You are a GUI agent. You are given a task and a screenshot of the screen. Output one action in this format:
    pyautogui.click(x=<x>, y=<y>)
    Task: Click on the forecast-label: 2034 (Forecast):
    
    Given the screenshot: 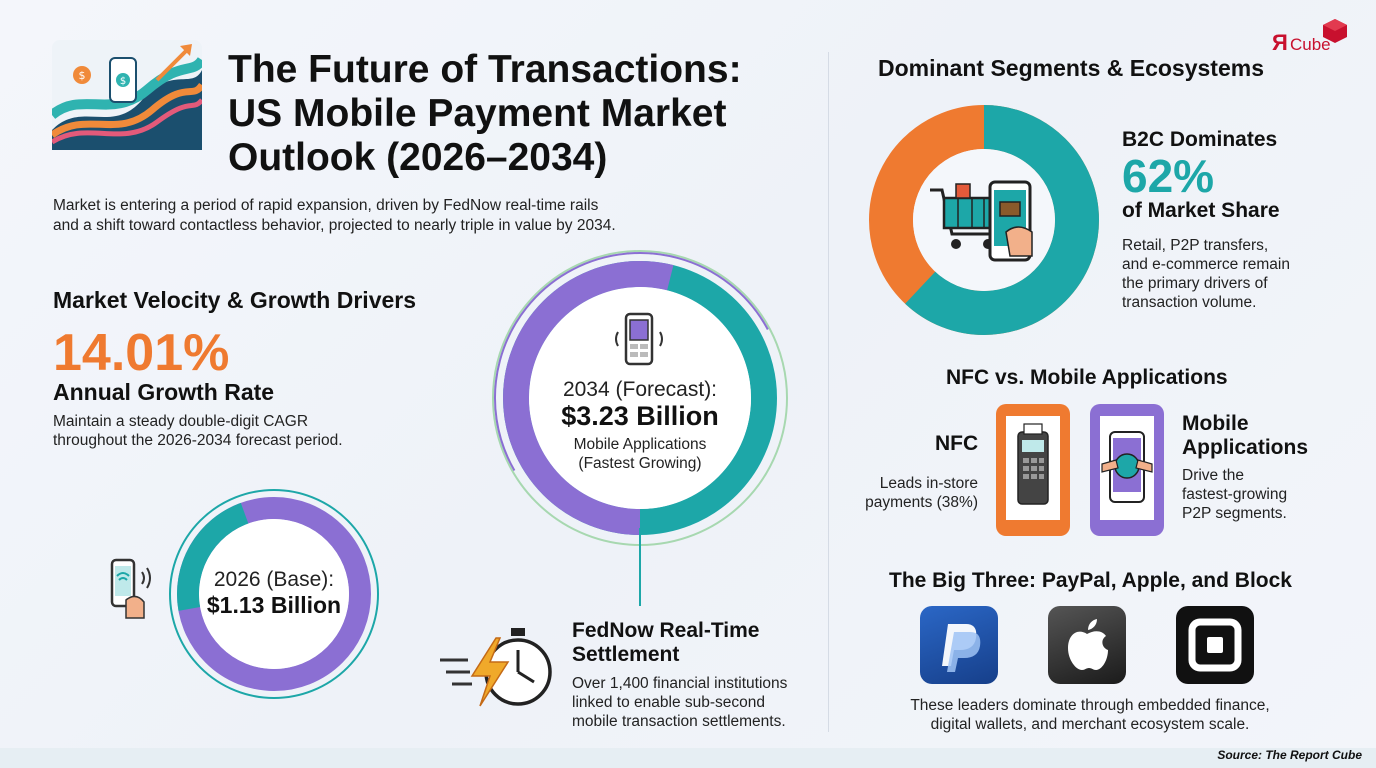 What is the action you would take?
    pyautogui.click(x=640, y=389)
    